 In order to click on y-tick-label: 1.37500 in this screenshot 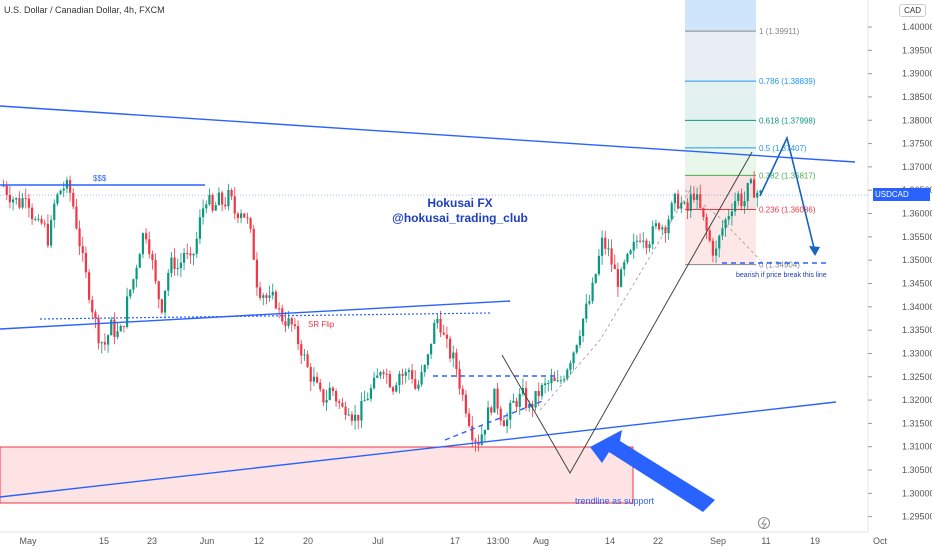, I will do `click(917, 144)`.